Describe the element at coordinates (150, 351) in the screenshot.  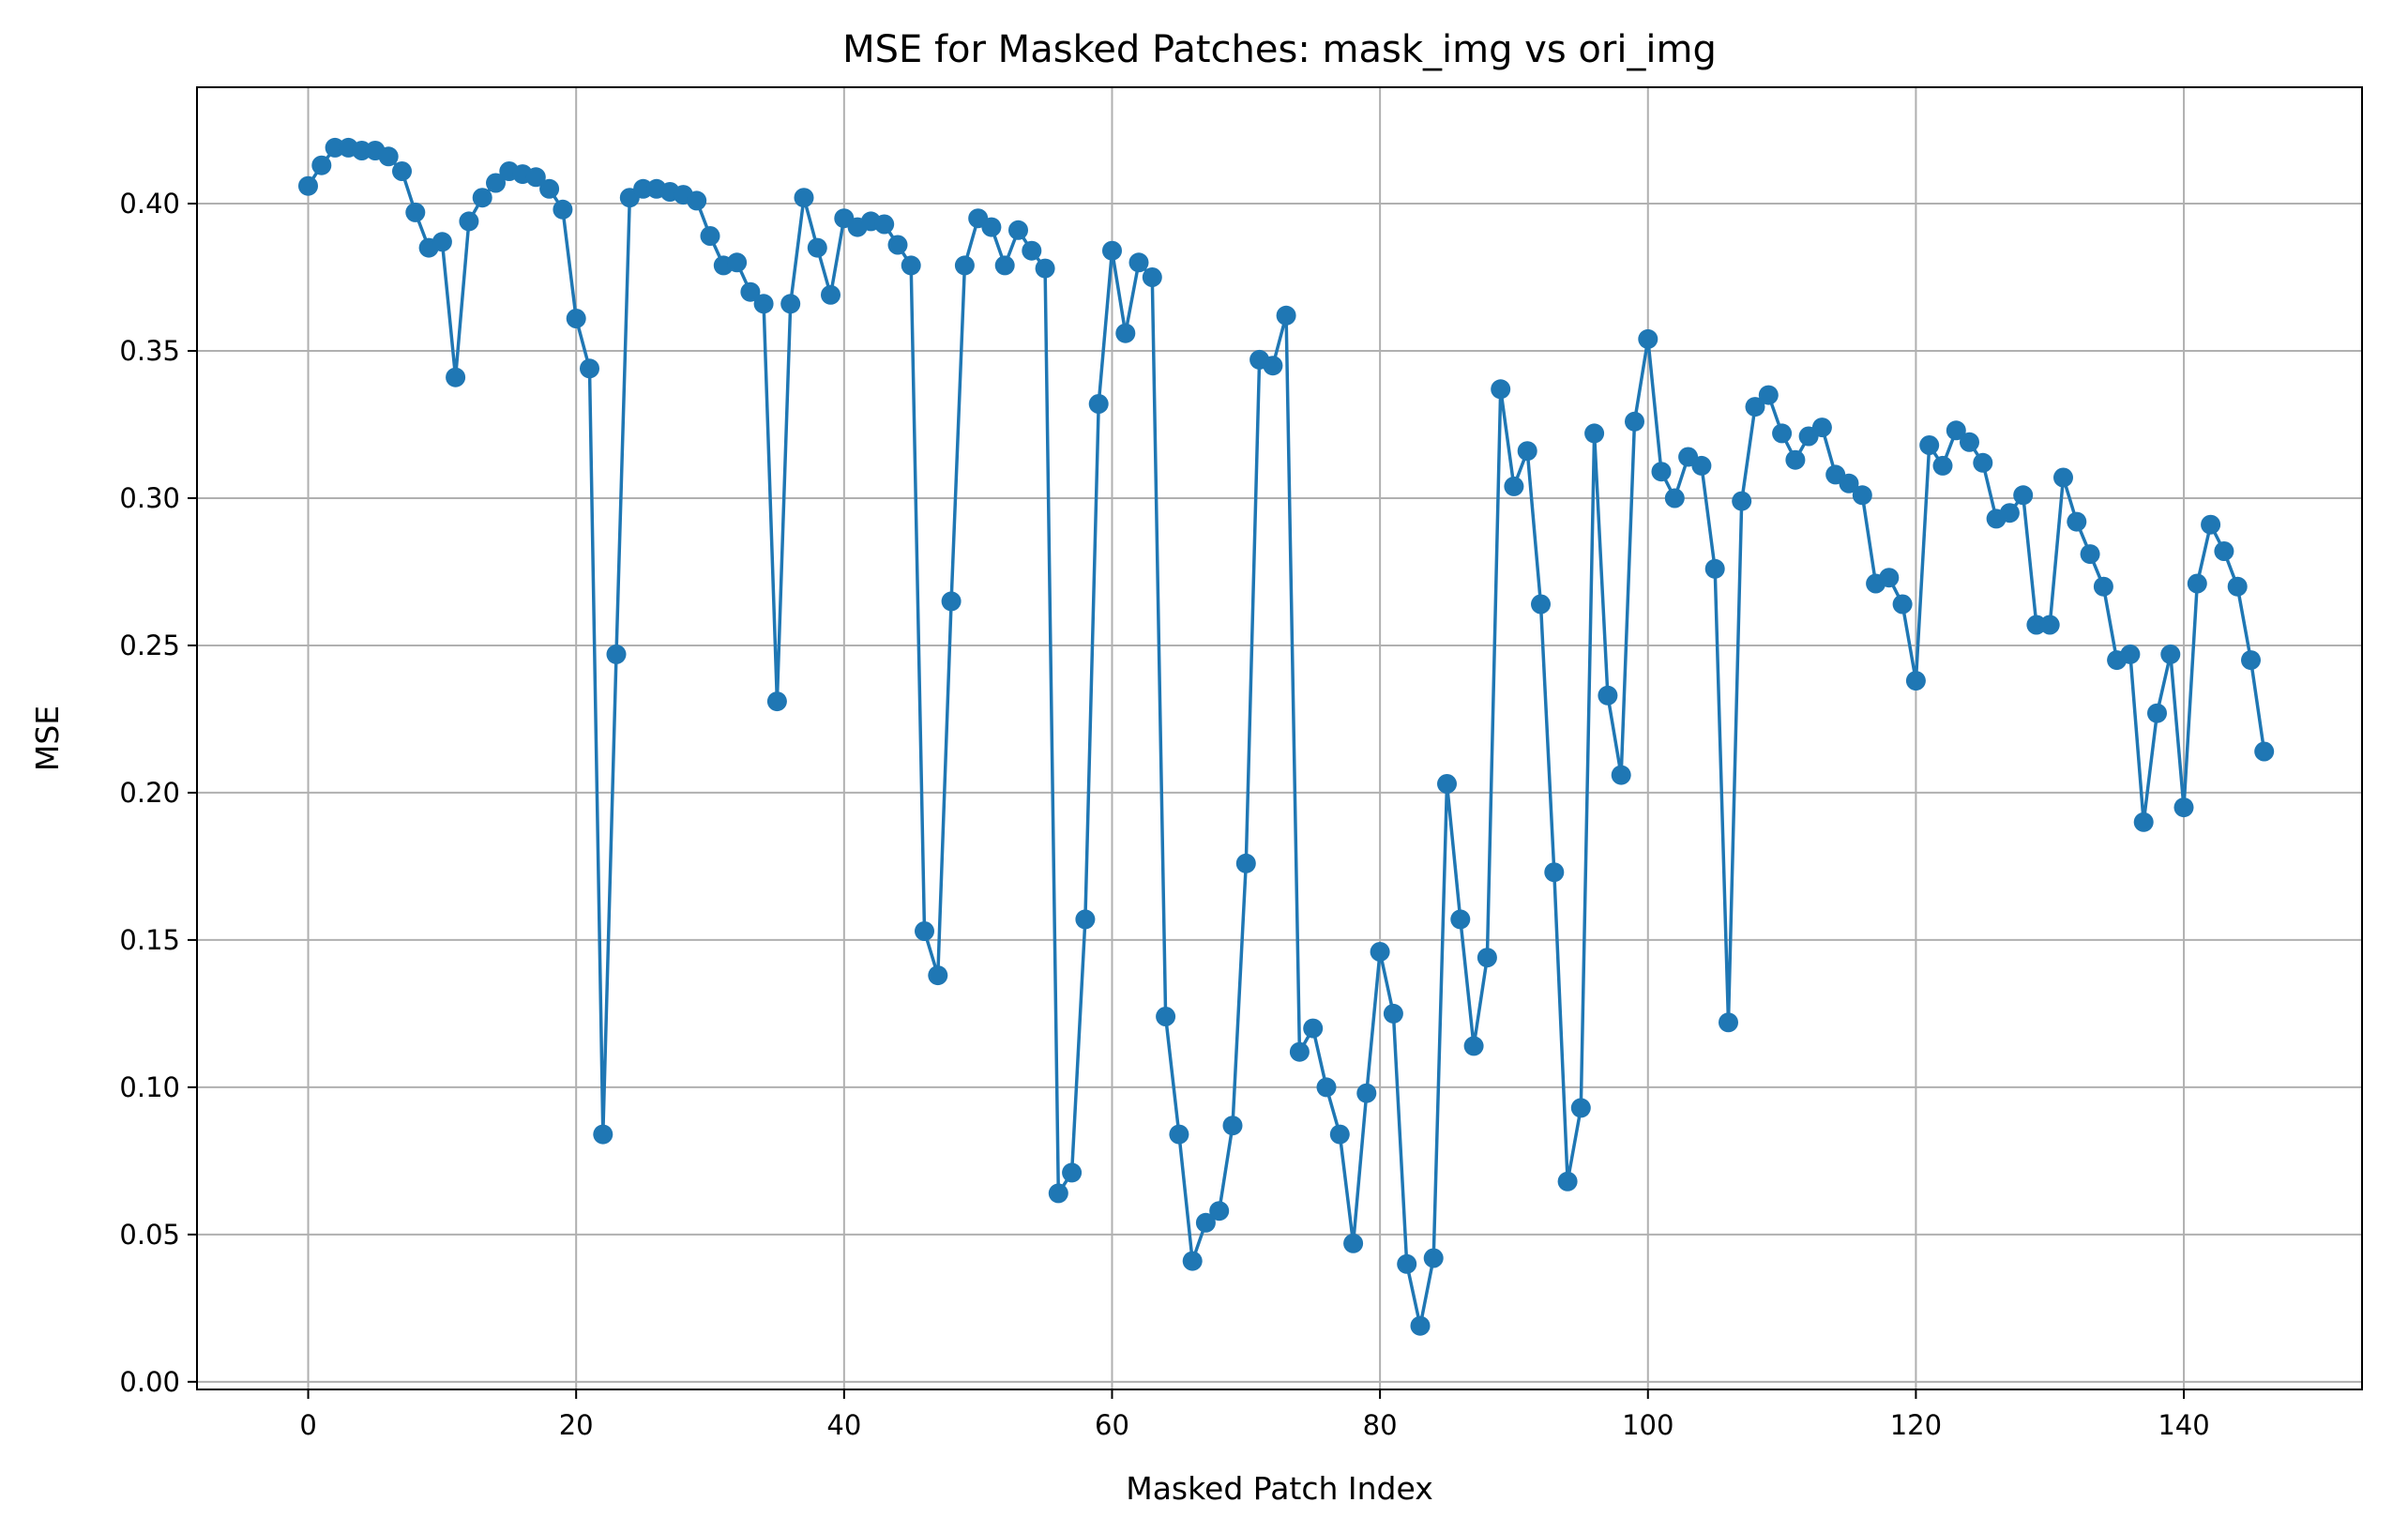
I see `y-tick-label: 0.35` at that location.